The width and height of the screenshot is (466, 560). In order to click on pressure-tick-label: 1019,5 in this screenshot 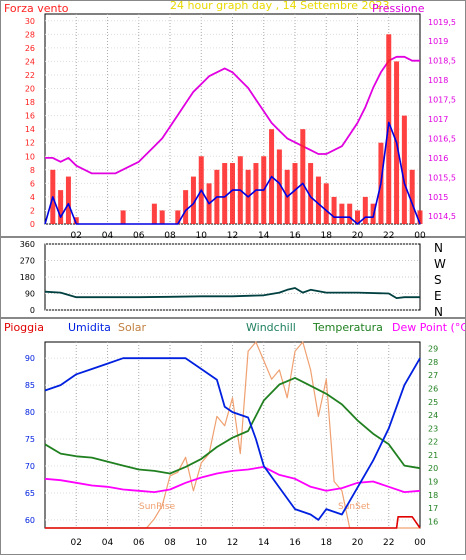, I will do `click(442, 22)`.